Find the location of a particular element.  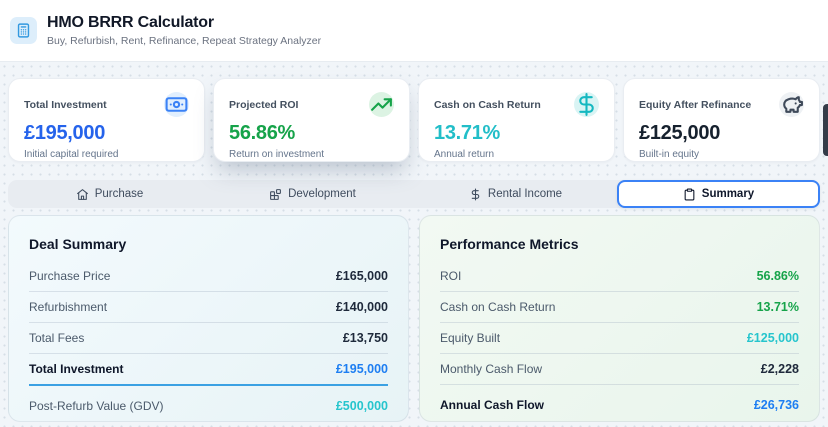

performance-metrics-title: Performance Metrics is located at coordinates (509, 244).